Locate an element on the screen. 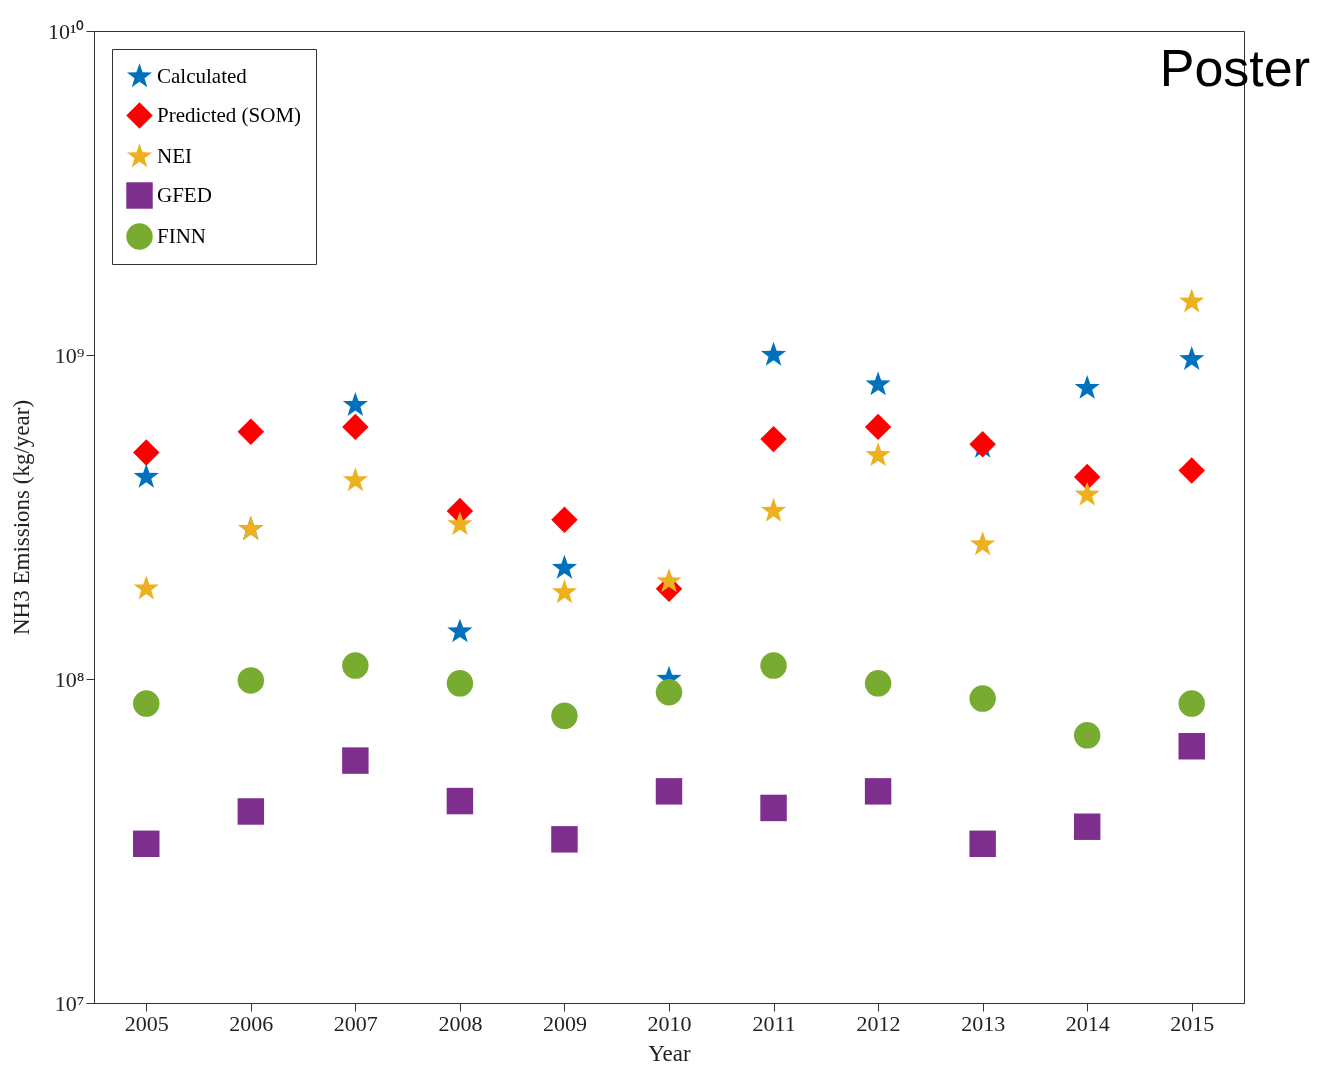 The image size is (1324, 1069). x-tick-label: 2009 is located at coordinates (564, 1023).